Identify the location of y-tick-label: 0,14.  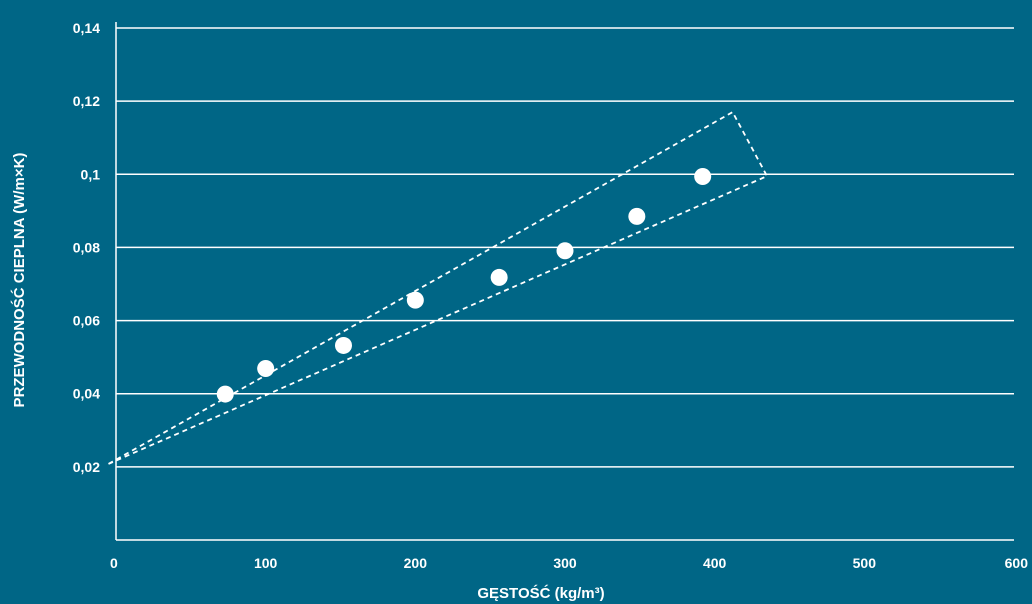
(86, 28).